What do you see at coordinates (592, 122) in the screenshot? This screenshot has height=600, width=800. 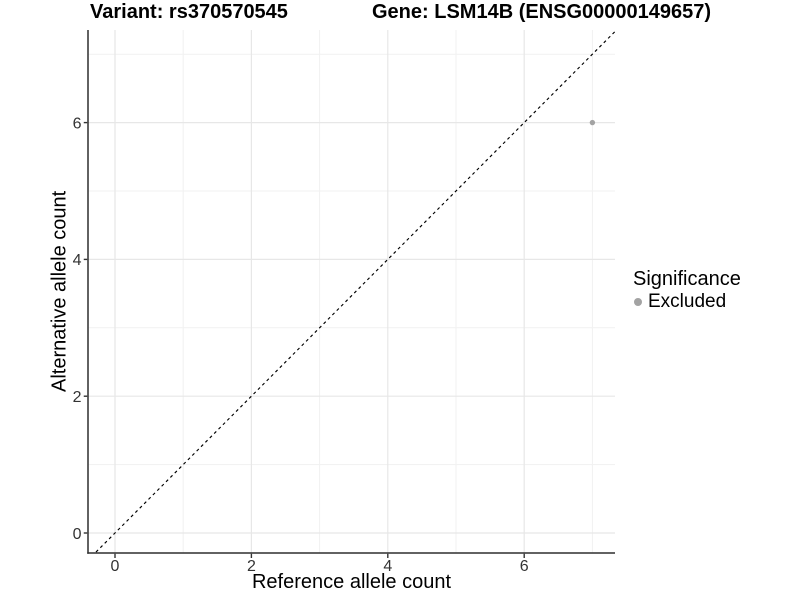 I see `data-point` at bounding box center [592, 122].